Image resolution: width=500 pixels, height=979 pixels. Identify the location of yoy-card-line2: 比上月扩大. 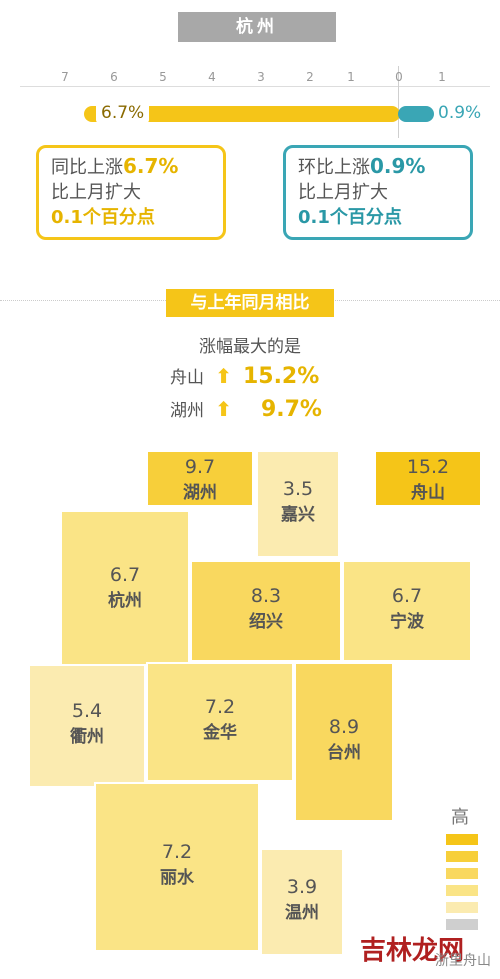
(96, 192).